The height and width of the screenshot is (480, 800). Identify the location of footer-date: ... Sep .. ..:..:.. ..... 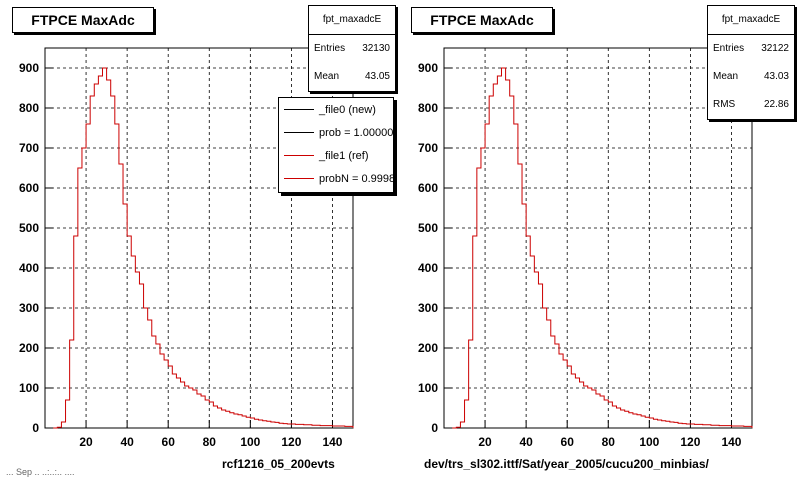
(40, 472).